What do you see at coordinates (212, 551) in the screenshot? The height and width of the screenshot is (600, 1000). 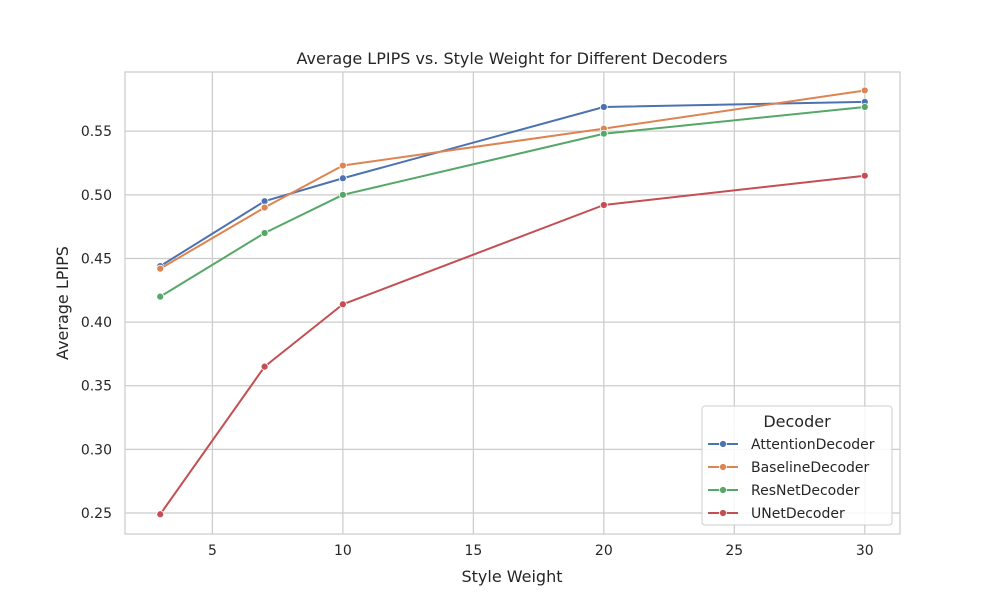 I see `x-tick-label: 5` at bounding box center [212, 551].